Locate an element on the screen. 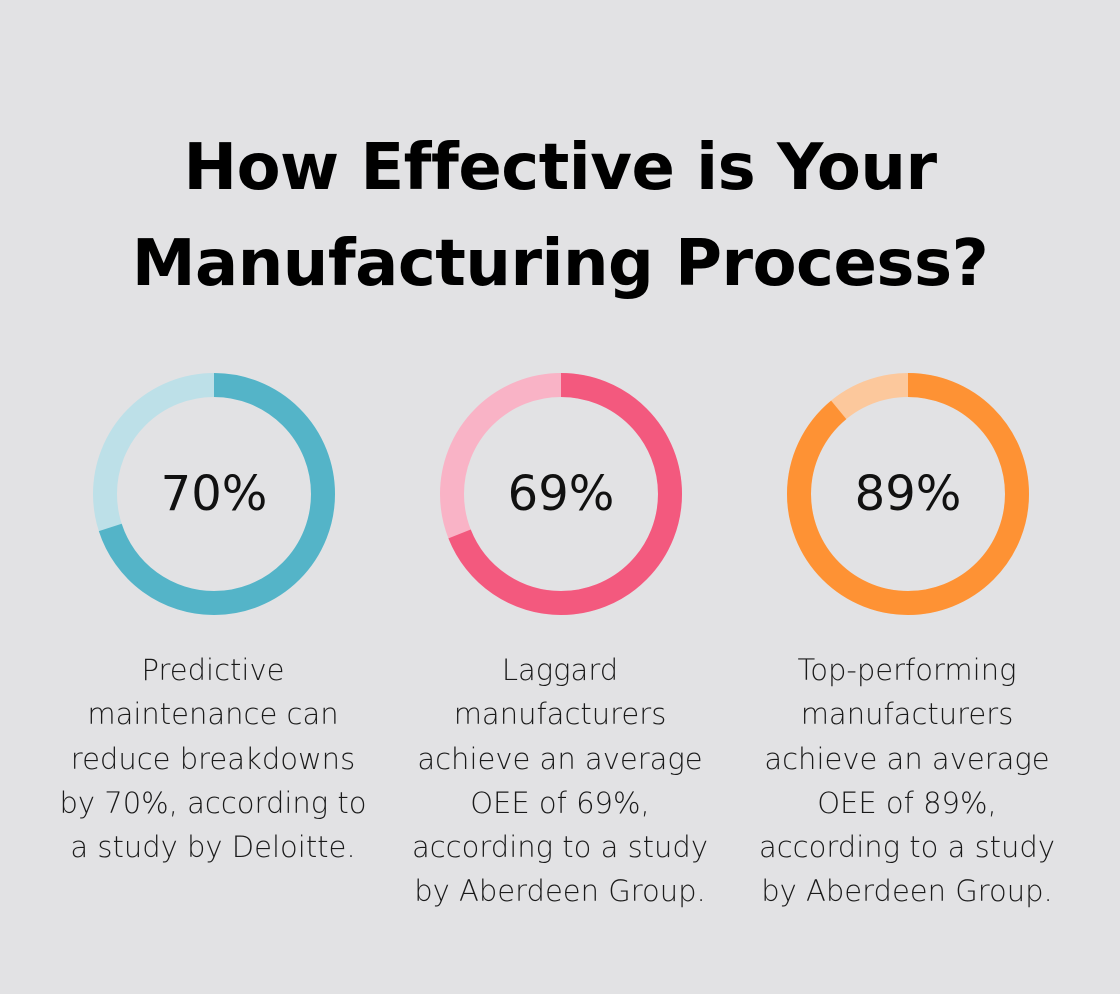 The width and height of the screenshot is (1120, 994). description-line: Top-performing is located at coordinates (907, 670).